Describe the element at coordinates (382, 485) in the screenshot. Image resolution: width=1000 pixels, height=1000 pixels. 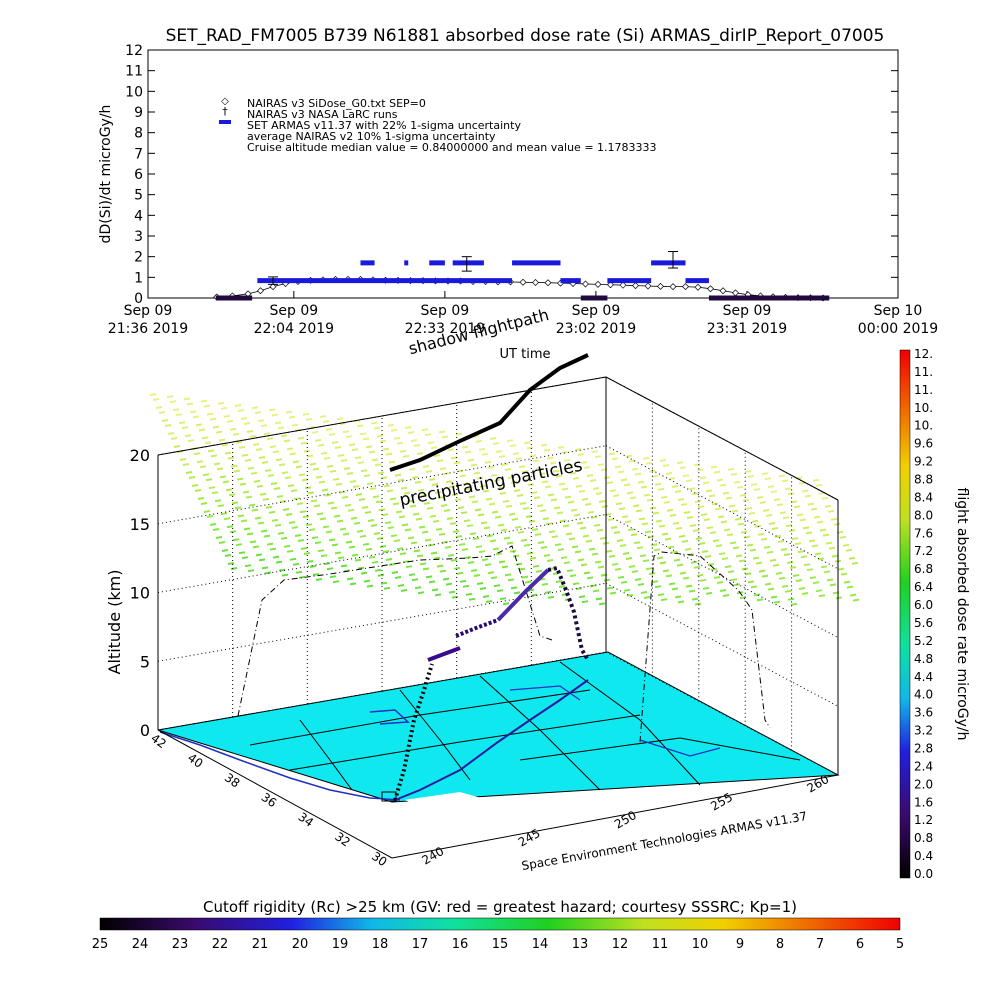
I see `altitude-gridline-back` at that location.